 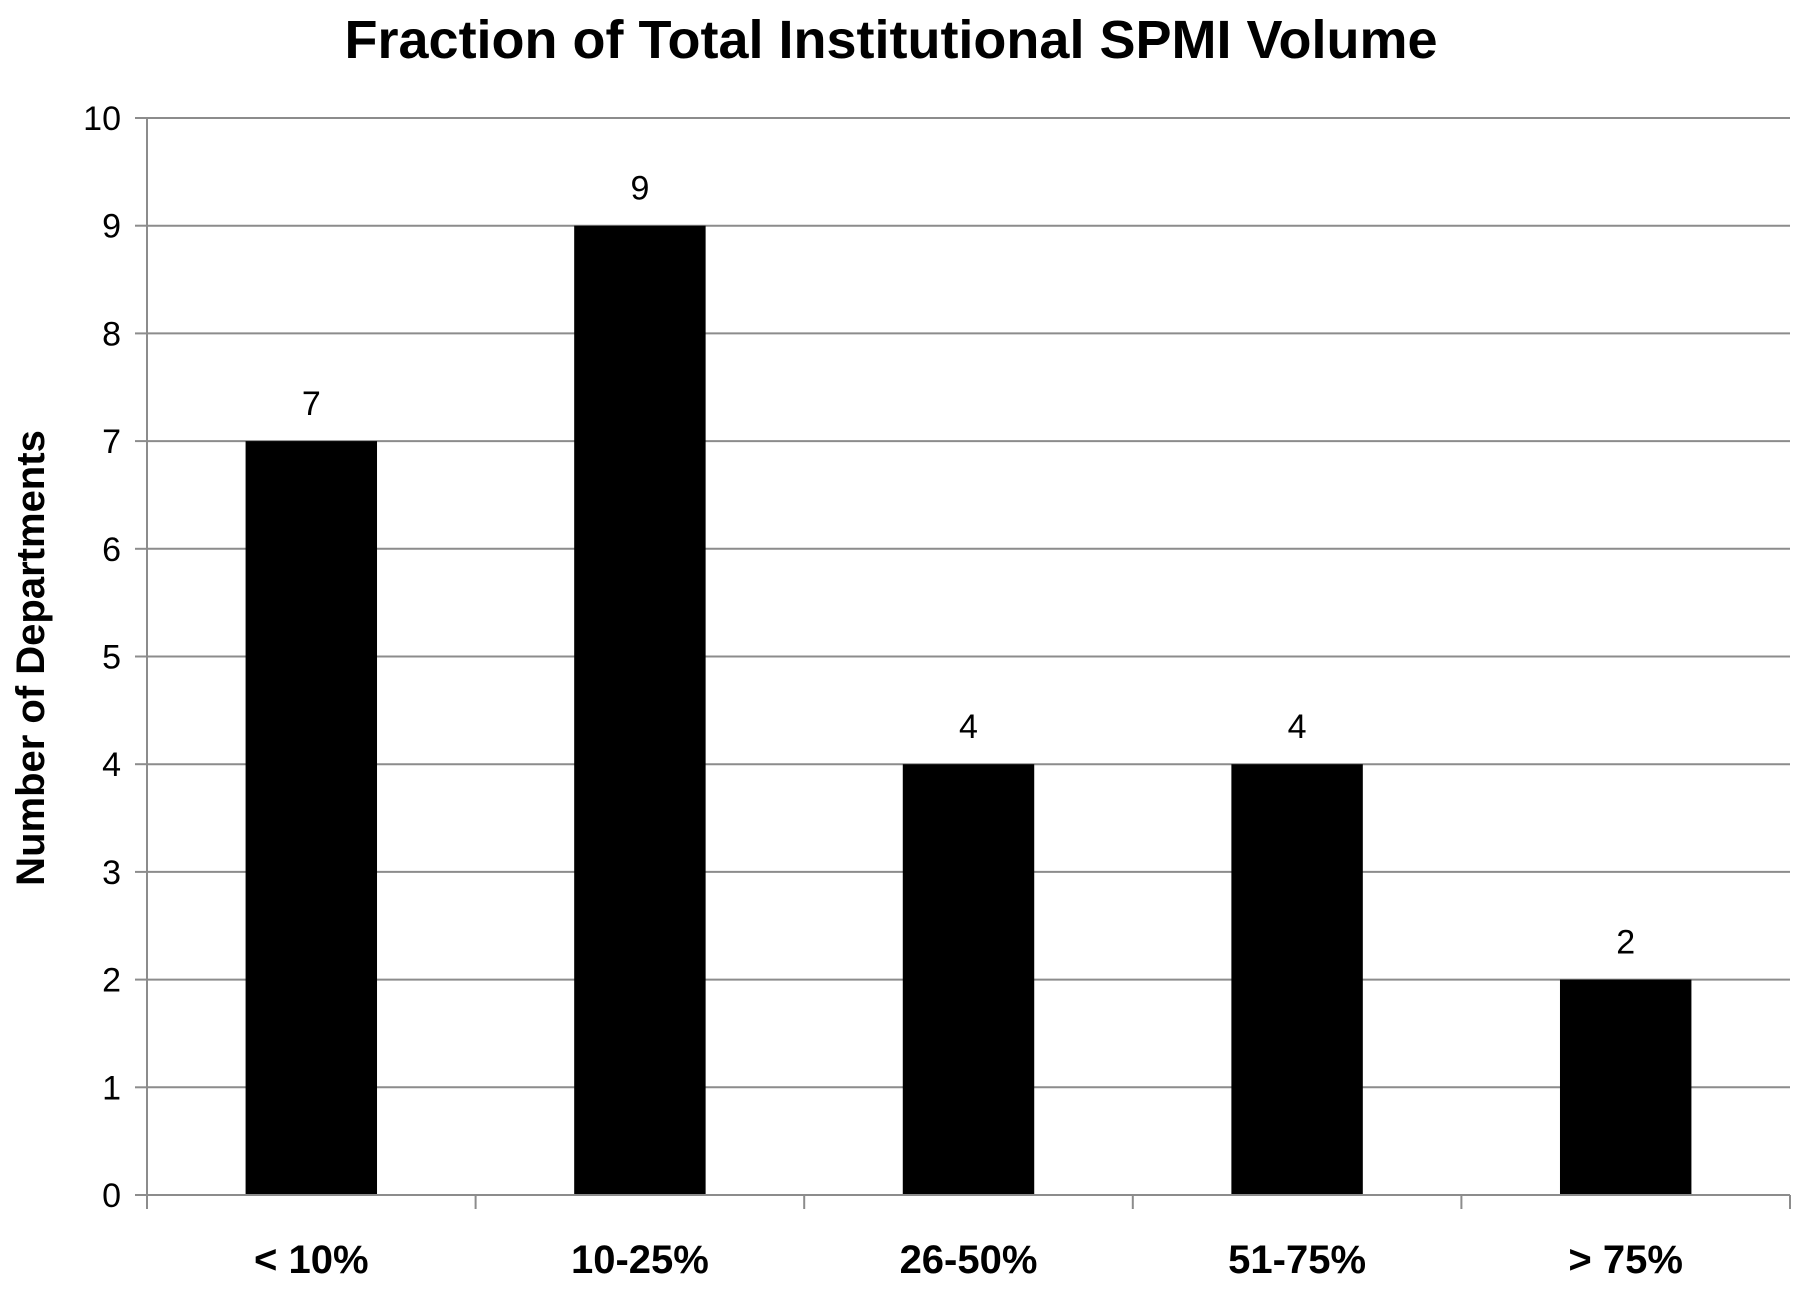 What do you see at coordinates (640, 1260) in the screenshot?
I see `x-tick-label: 10-25%` at bounding box center [640, 1260].